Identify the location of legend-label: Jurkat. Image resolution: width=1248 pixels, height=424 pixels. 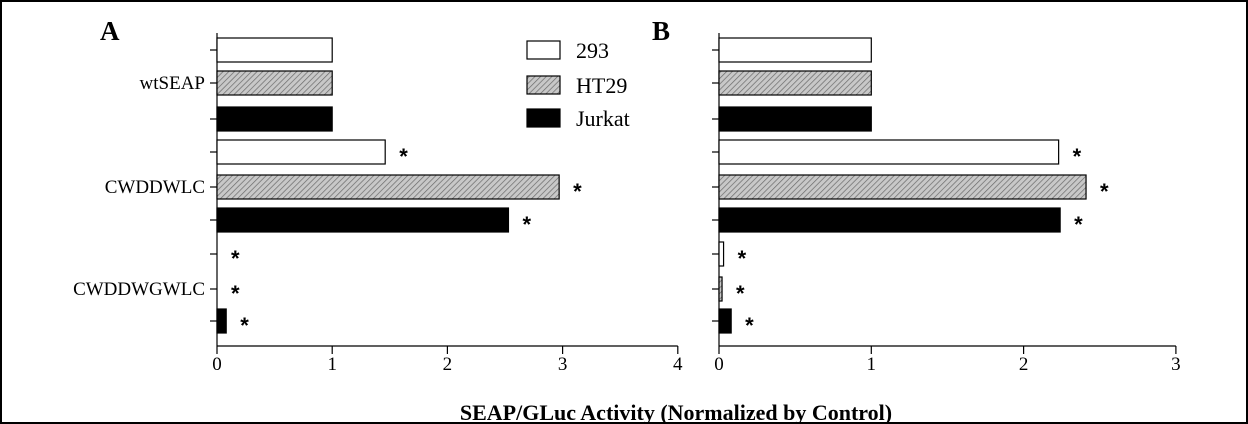
(603, 118).